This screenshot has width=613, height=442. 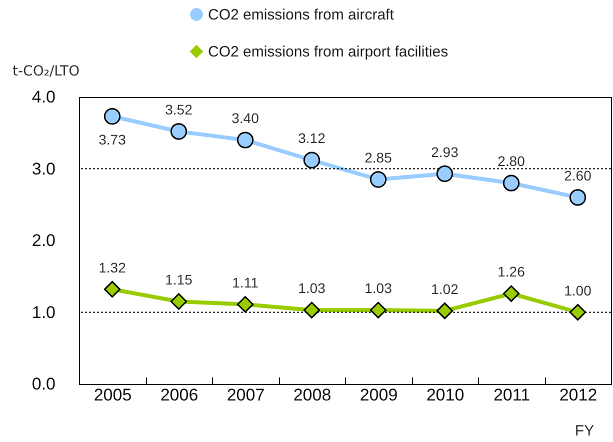 I want to click on data-label: 1.15, so click(x=179, y=279).